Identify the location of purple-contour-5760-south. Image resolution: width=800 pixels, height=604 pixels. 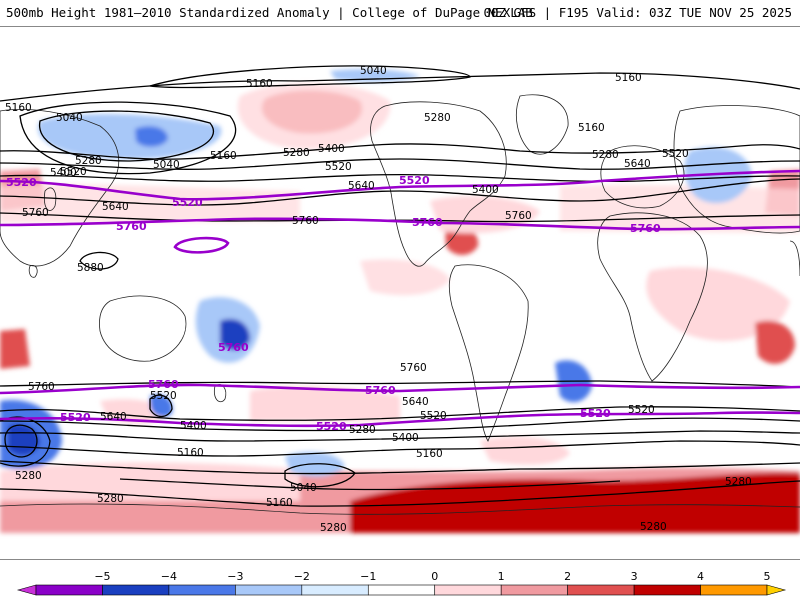
(400, 389).